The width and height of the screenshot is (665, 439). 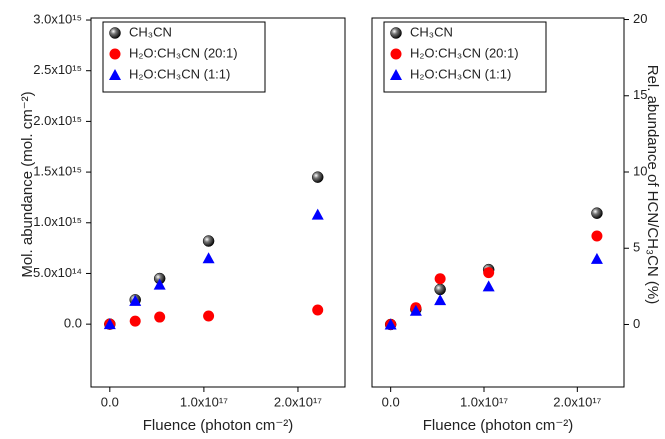 What do you see at coordinates (640, 18) in the screenshot?
I see `y-tick-label: 20` at bounding box center [640, 18].